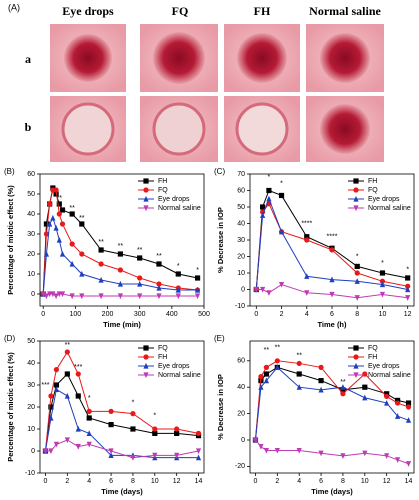  I want to click on panel-label: (C), so click(219, 171).